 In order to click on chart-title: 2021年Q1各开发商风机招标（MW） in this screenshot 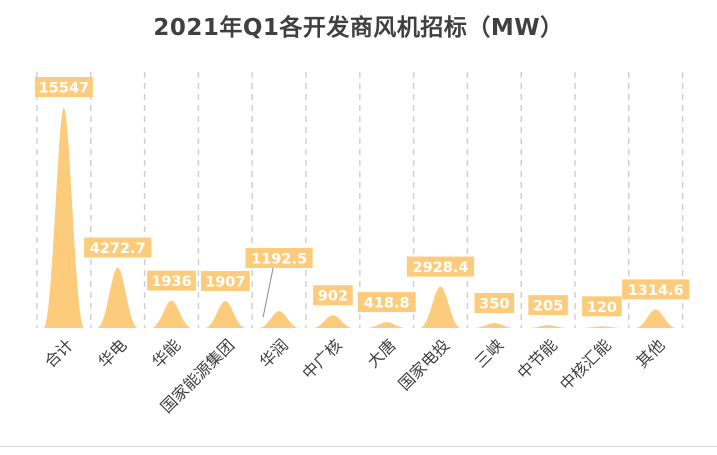, I will do `click(358, 28)`.